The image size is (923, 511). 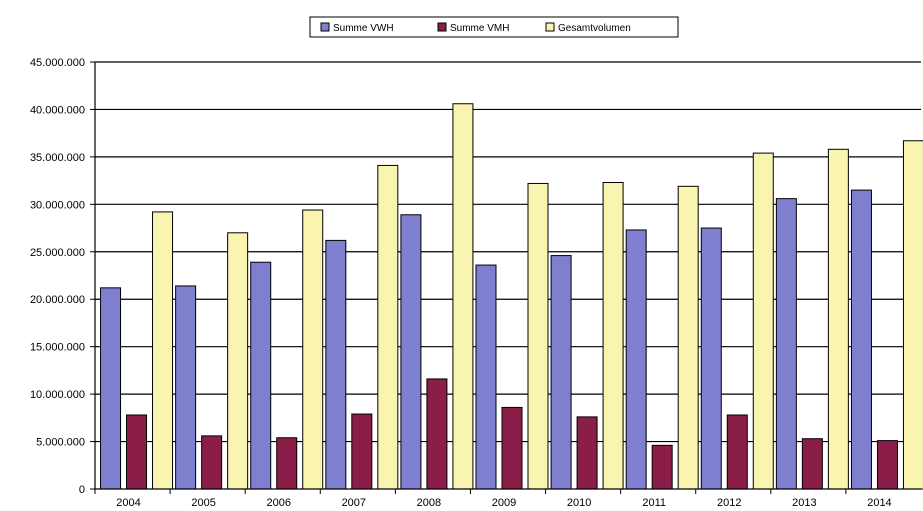 What do you see at coordinates (60, 443) in the screenshot?
I see `y-tick-label: 5.000.000` at bounding box center [60, 443].